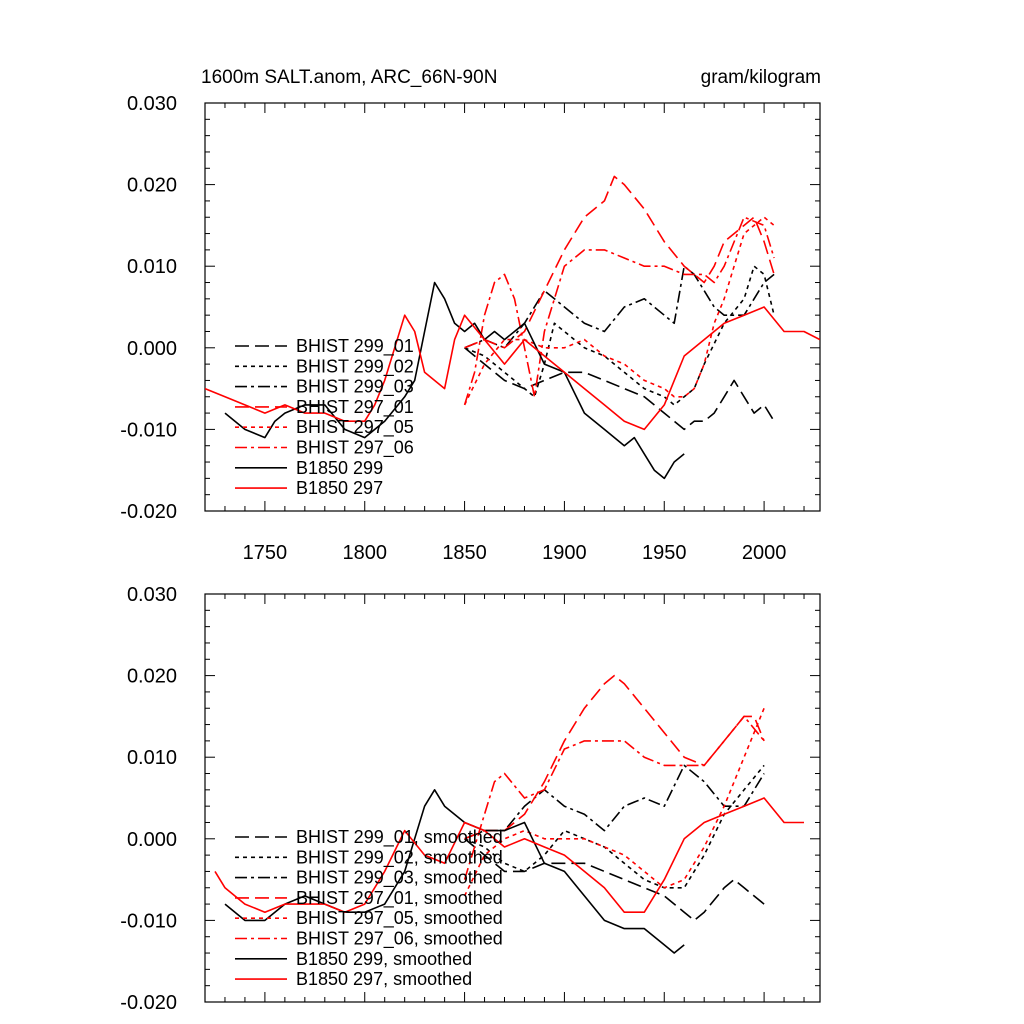 The height and width of the screenshot is (1024, 1024). What do you see at coordinates (339, 468) in the screenshot?
I see `legend-label: B1850 299` at bounding box center [339, 468].